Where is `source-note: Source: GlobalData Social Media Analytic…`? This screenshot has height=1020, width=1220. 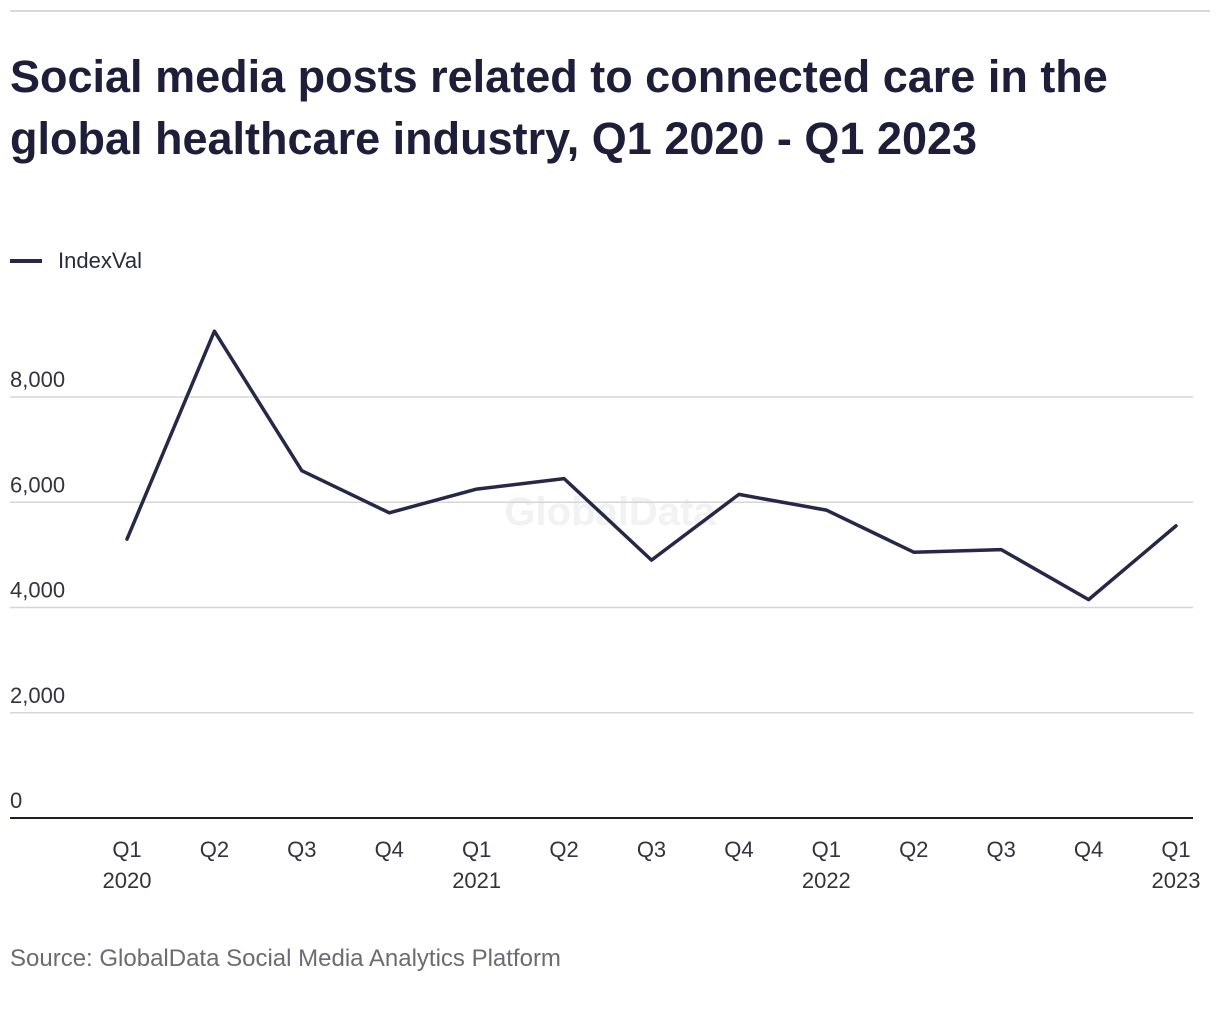 source-note: Source: GlobalData Social Media Analytic… is located at coordinates (285, 958).